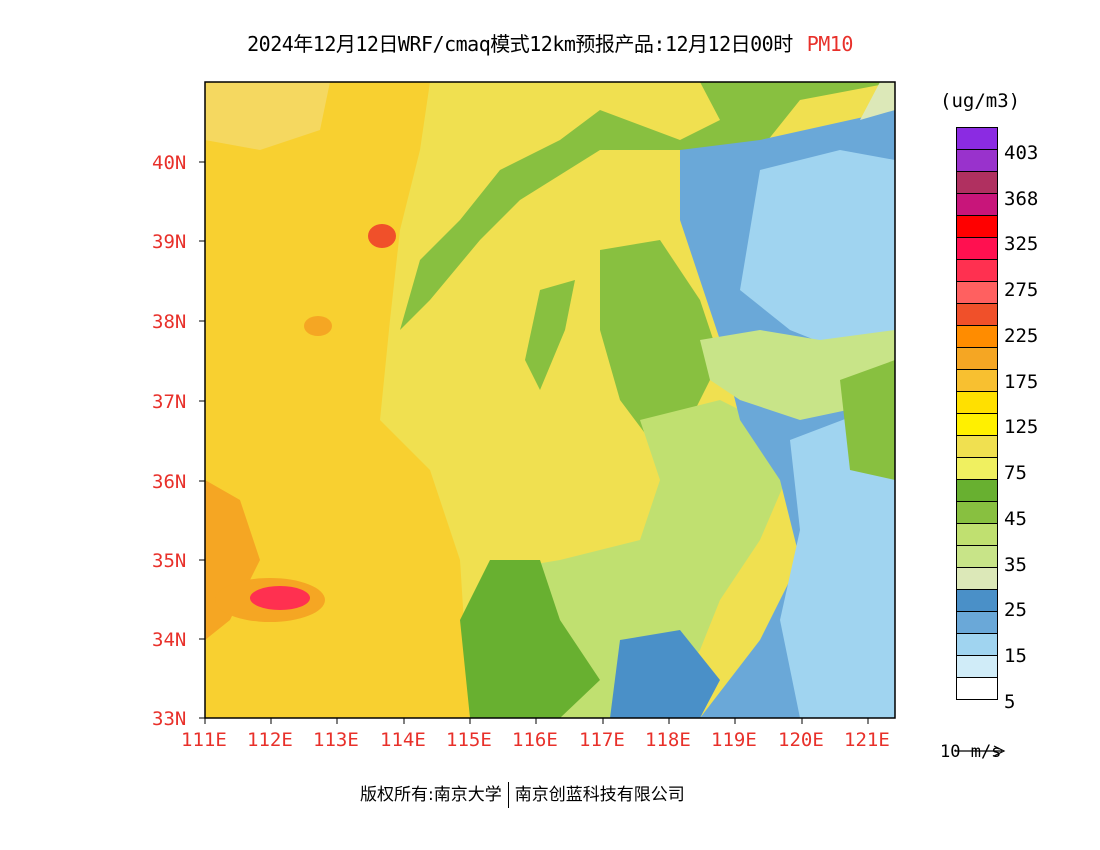  I want to click on colorbar-label: 125, so click(1021, 427).